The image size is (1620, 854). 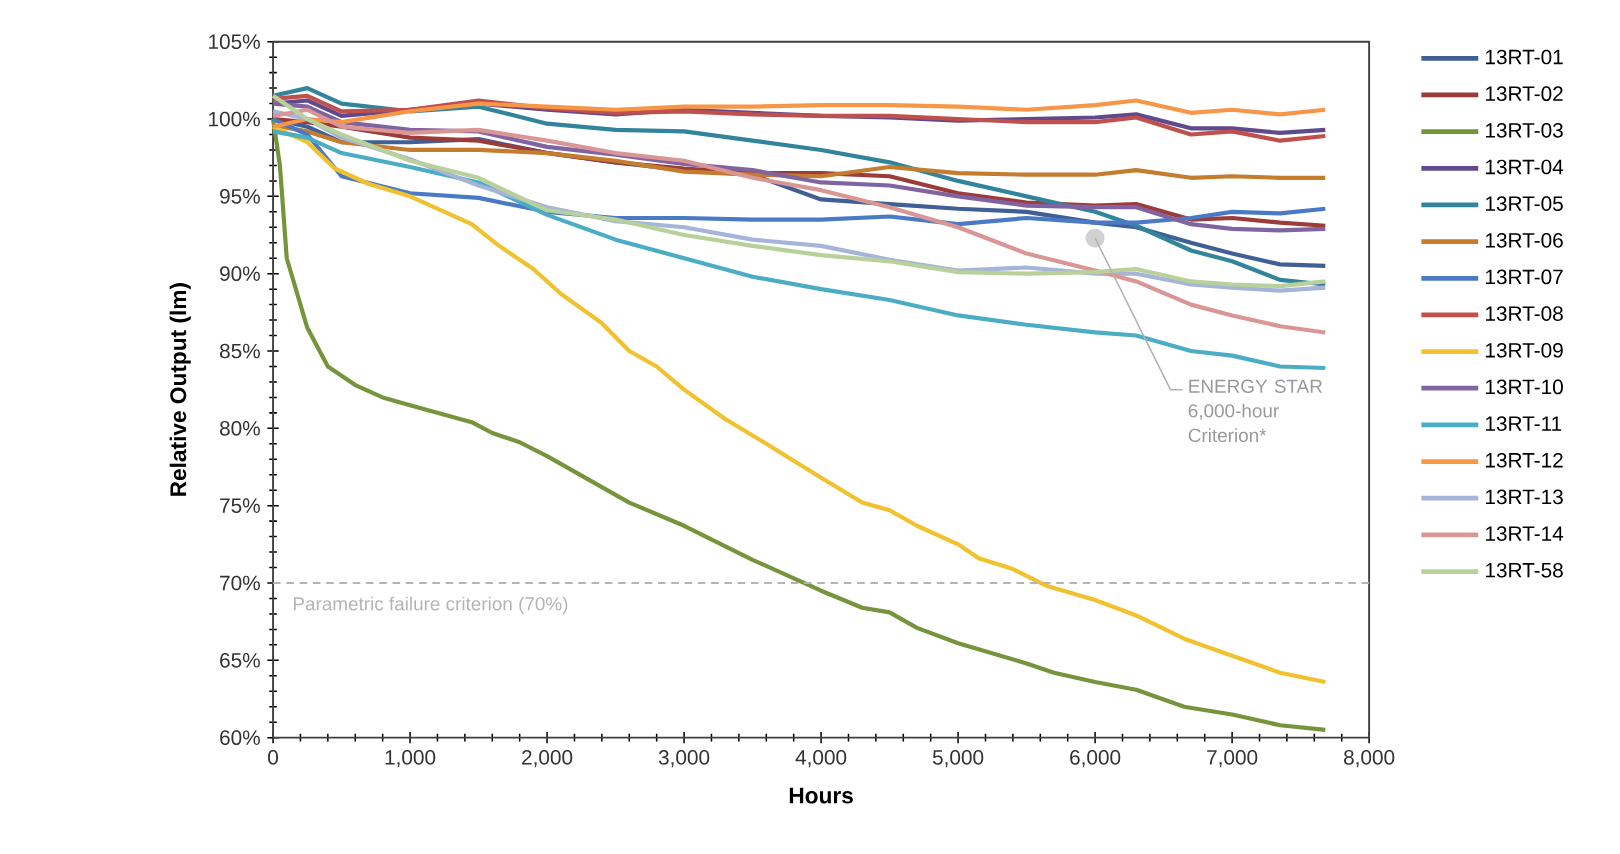 What do you see at coordinates (958, 758) in the screenshot?
I see `x-tick-label: 5,000` at bounding box center [958, 758].